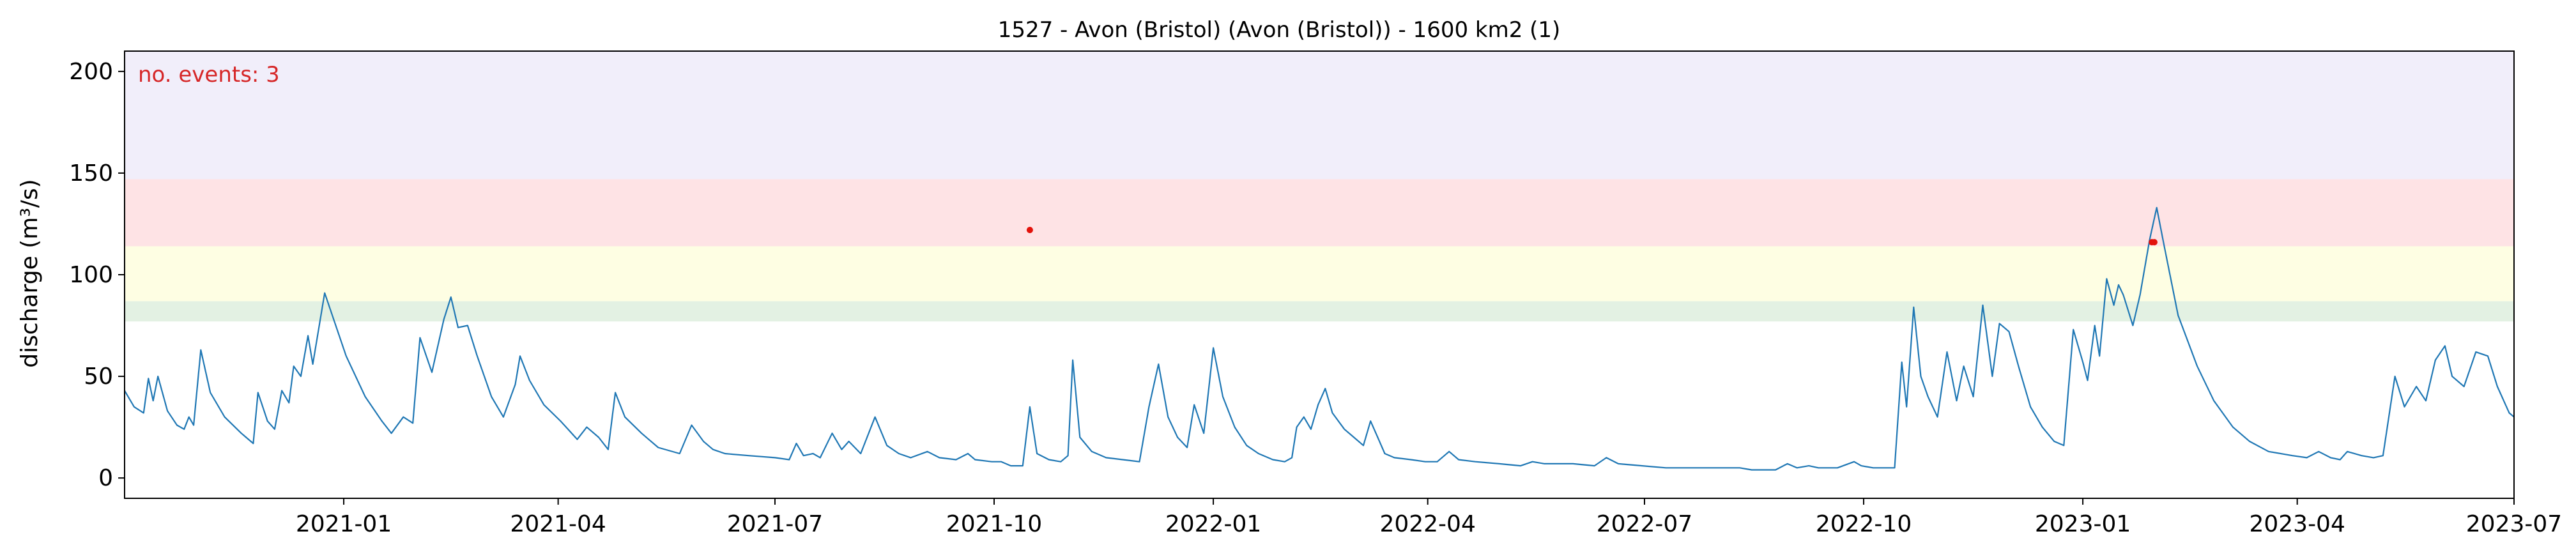 The height and width of the screenshot is (559, 2576). What do you see at coordinates (1213, 524) in the screenshot?
I see `x-tick-label-4: 2022-01` at bounding box center [1213, 524].